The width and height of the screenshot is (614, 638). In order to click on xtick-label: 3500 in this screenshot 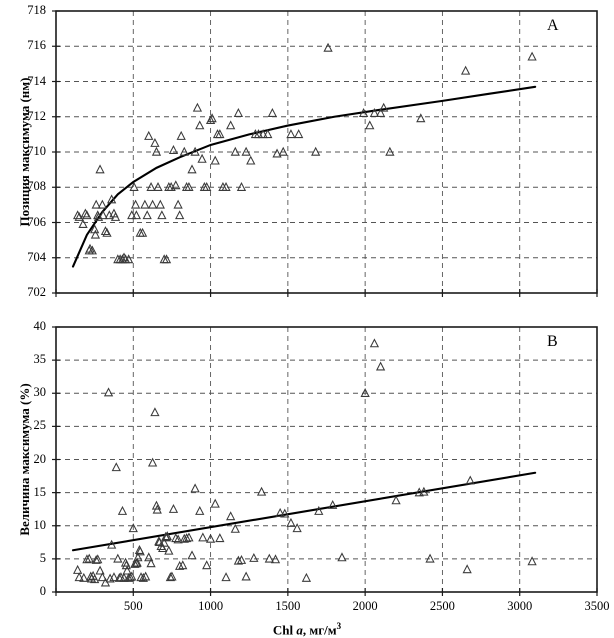, I will do `click(597, 606)`.